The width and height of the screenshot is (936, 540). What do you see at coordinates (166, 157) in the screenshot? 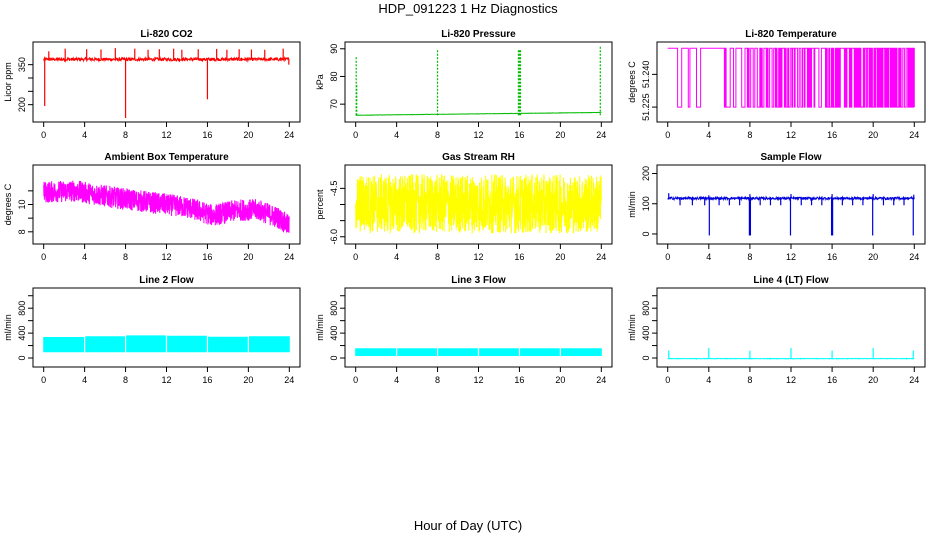
I see `panel-title: Ambient Box Temperature` at bounding box center [166, 157].